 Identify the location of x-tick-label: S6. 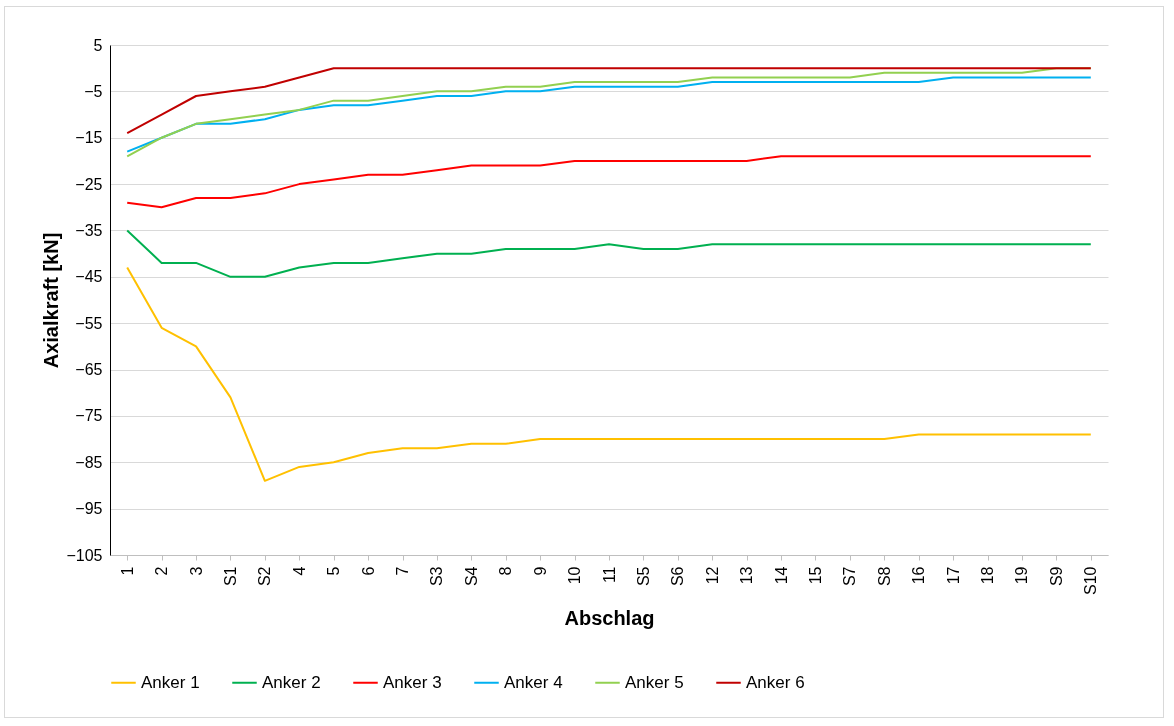
(678, 576).